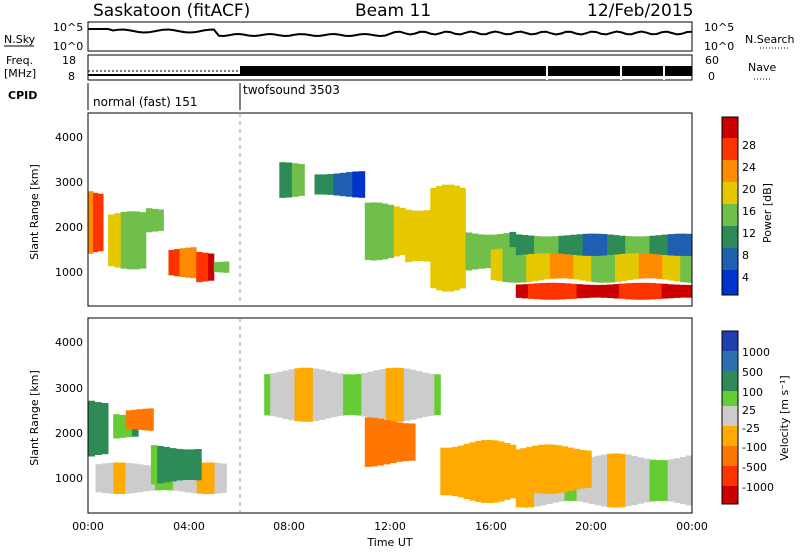 The image size is (800, 554). What do you see at coordinates (68, 27) in the screenshot?
I see `noise-left-tick-top: 10^5` at bounding box center [68, 27].